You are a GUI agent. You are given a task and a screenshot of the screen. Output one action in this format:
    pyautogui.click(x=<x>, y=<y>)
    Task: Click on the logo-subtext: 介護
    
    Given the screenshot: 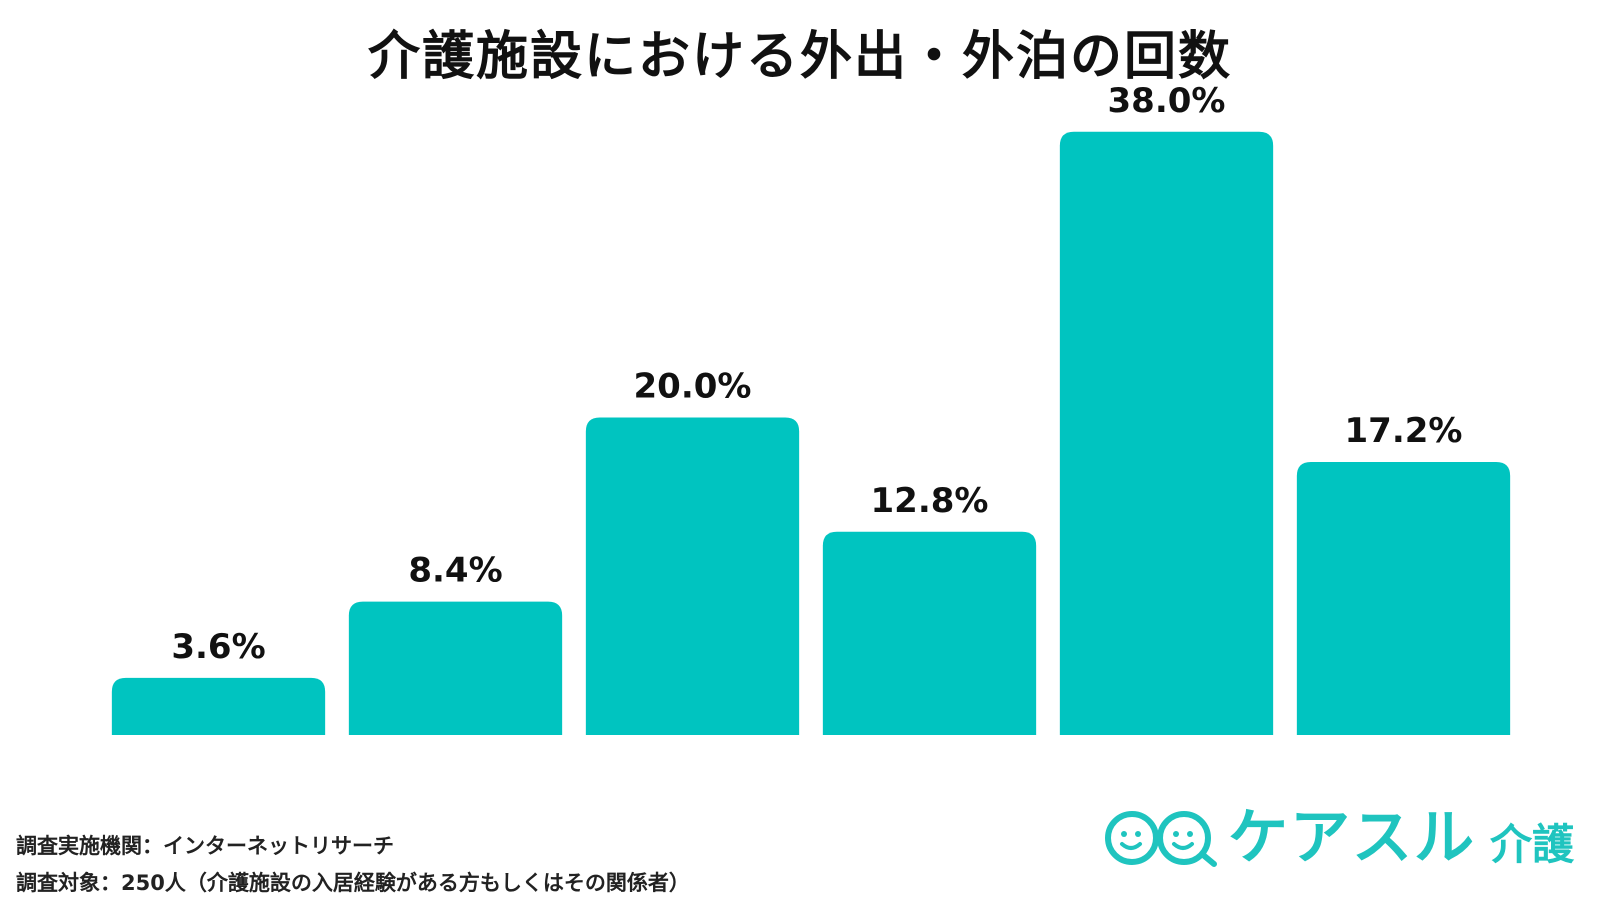 What is the action you would take?
    pyautogui.click(x=1531, y=844)
    